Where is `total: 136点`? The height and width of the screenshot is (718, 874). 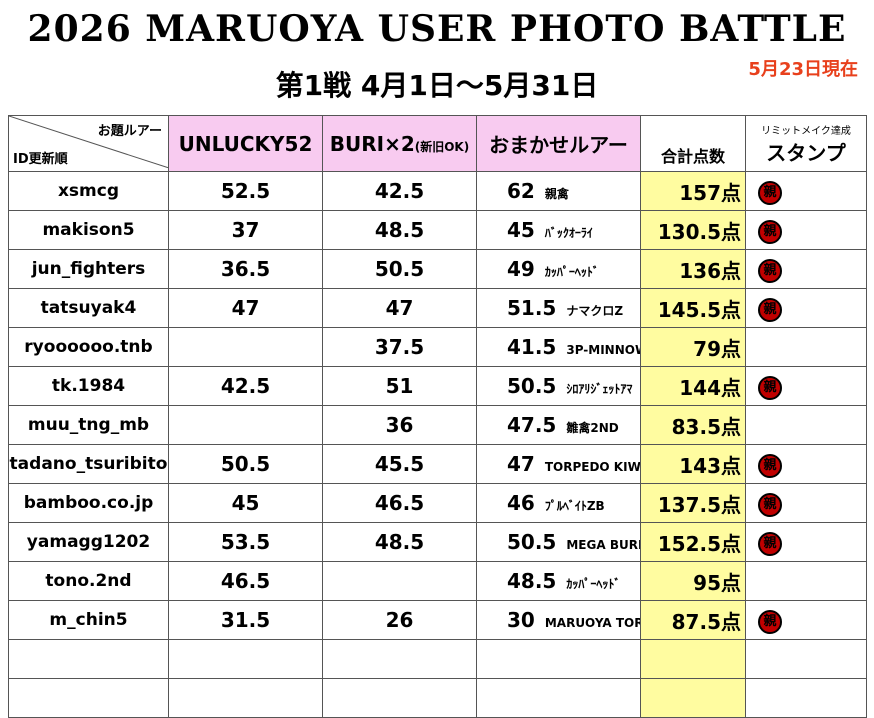
total: 136点 is located at coordinates (693, 269).